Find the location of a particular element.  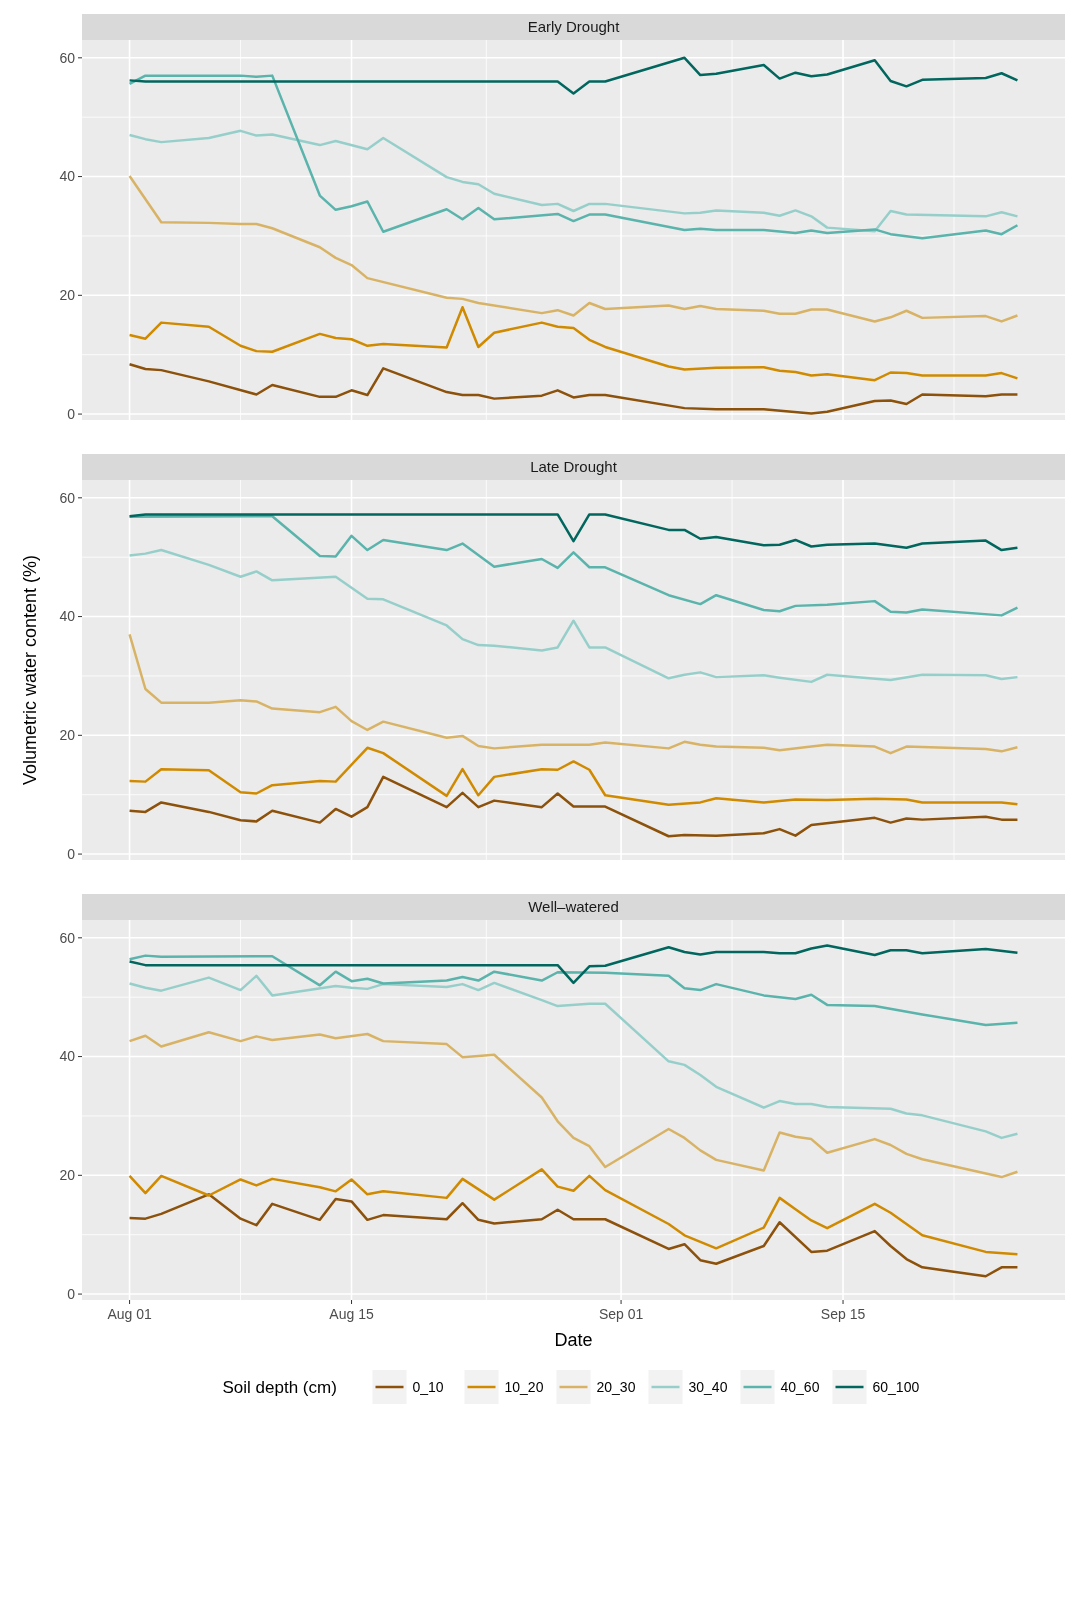

x-axis-title: Date is located at coordinates (573, 1340).